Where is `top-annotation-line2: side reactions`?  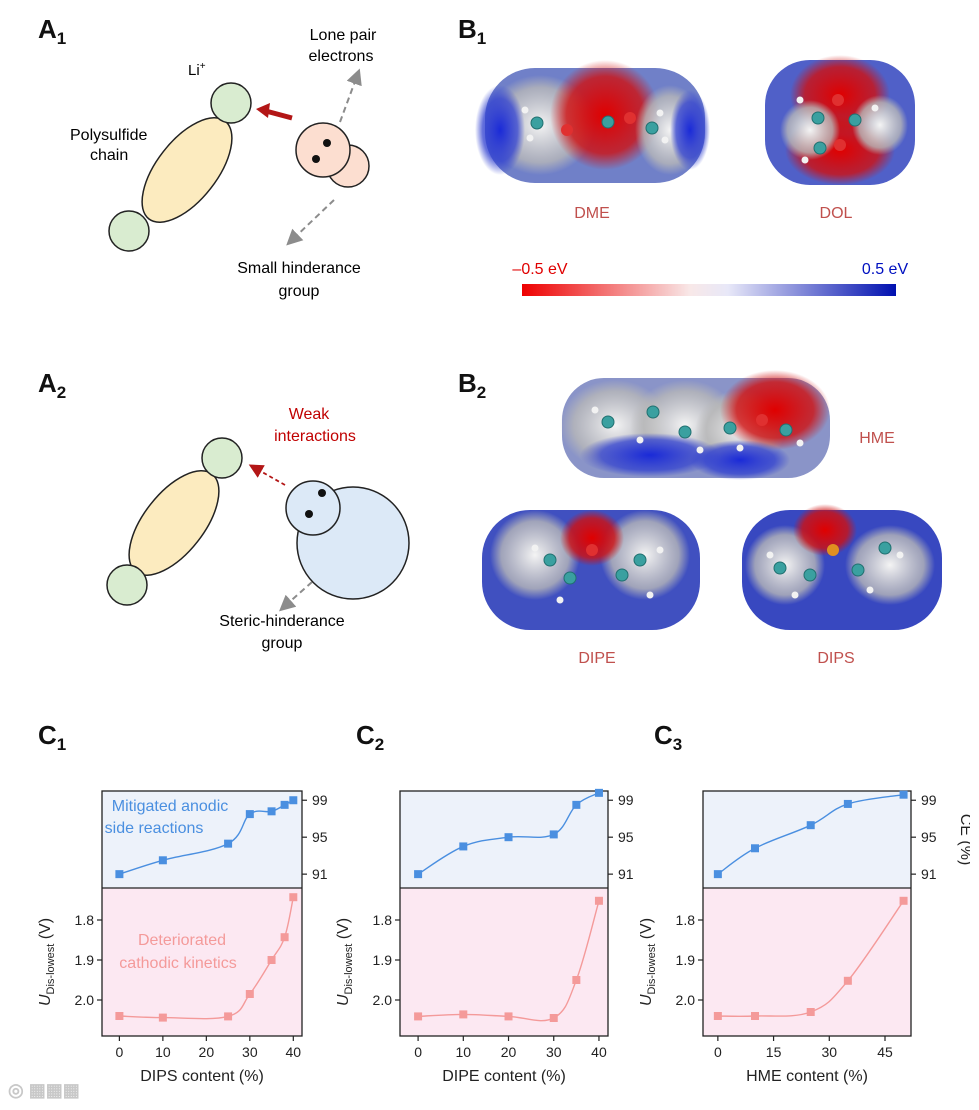 top-annotation-line2: side reactions is located at coordinates (154, 828).